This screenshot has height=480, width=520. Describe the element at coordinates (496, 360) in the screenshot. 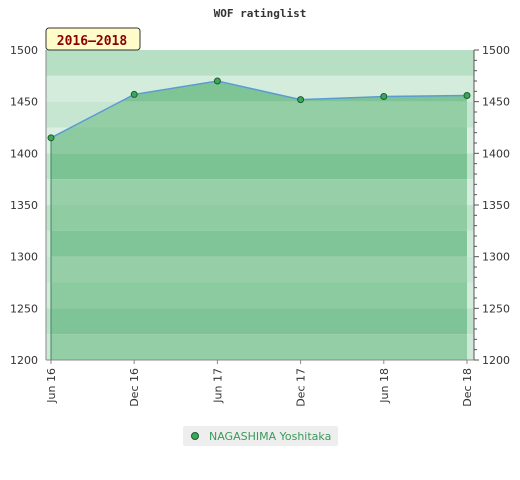

I see `y-tick-label-right: 1200` at that location.